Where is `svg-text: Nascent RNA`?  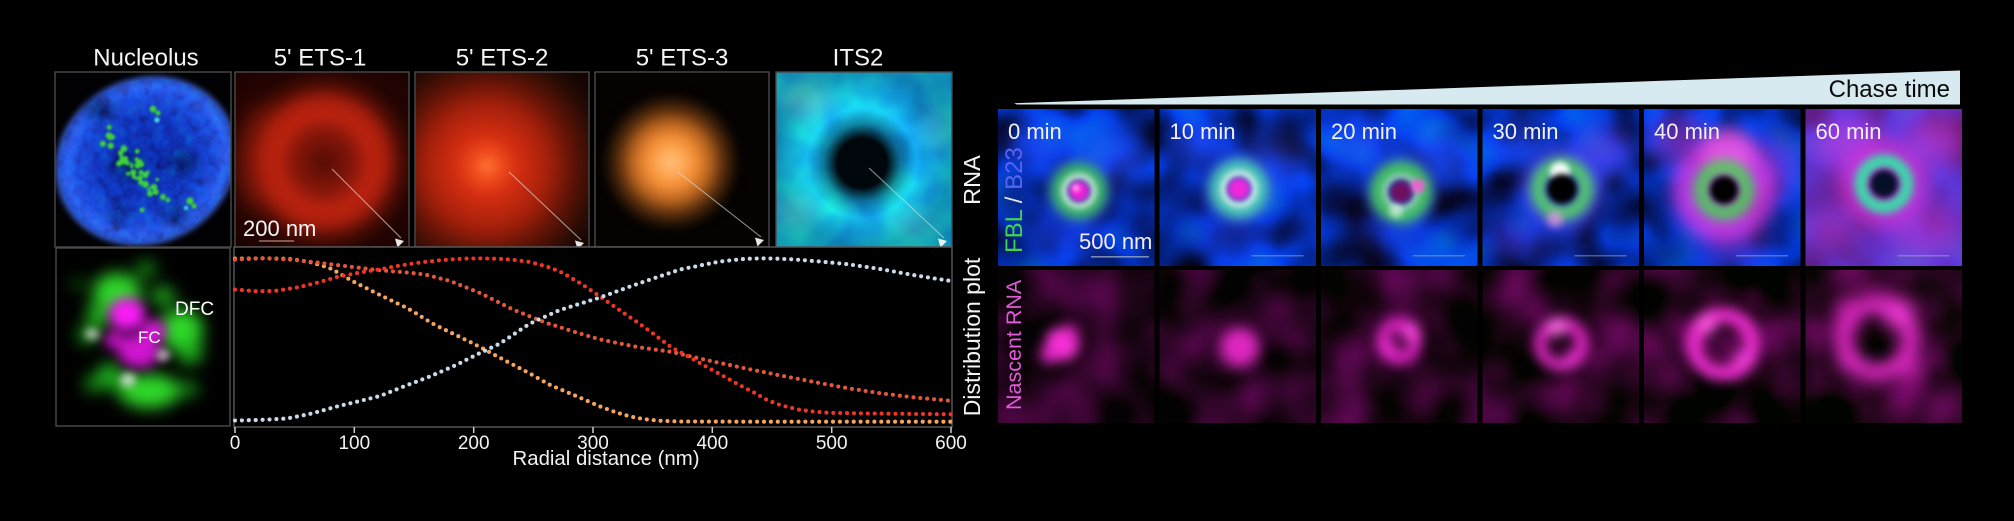
svg-text: Nascent RNA is located at coordinates (1014, 344).